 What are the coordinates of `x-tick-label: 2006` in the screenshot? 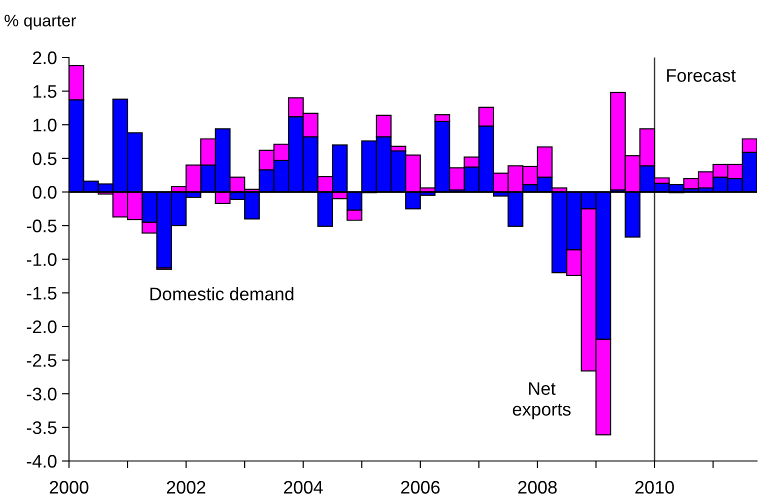 It's located at (420, 487).